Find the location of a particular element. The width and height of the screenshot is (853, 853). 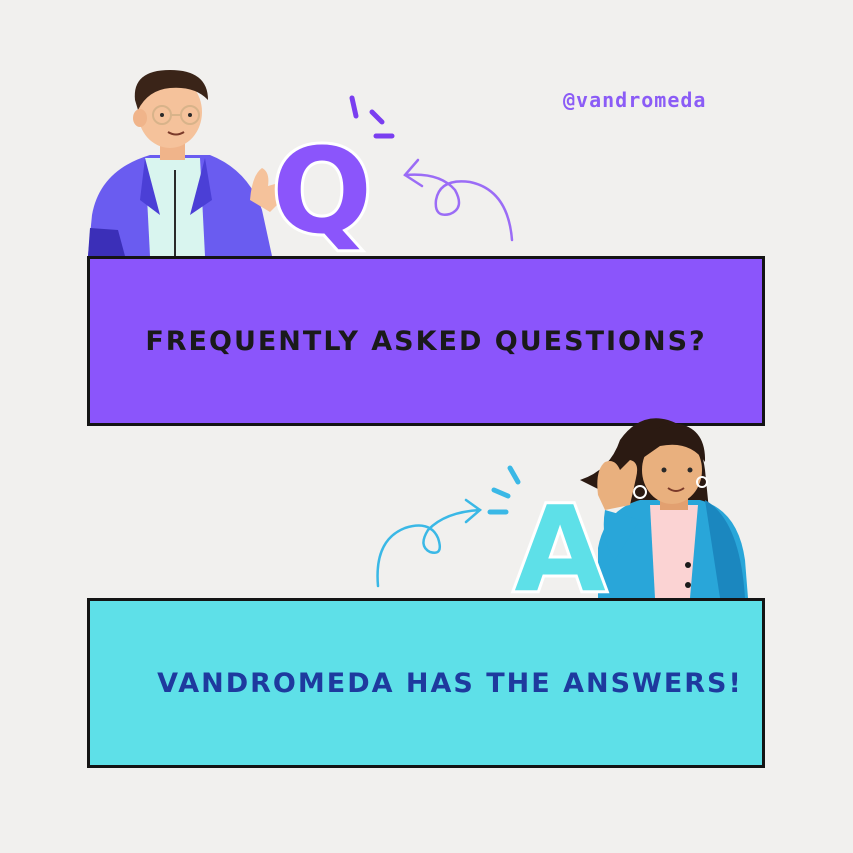

answer-banner-text: VANDROMEDA HAS THE ANSWERS! is located at coordinates (450, 683).